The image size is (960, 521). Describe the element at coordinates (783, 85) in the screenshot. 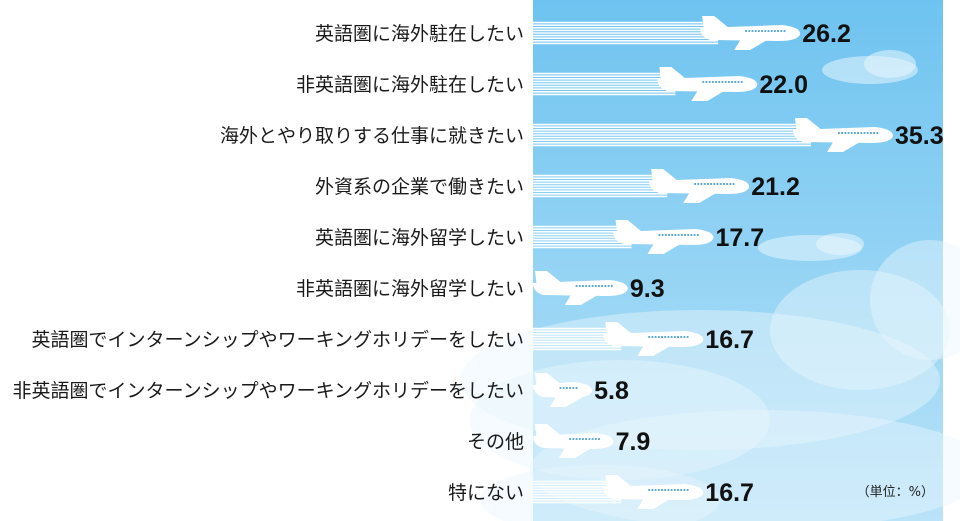

I see `value-label: 22.0` at that location.